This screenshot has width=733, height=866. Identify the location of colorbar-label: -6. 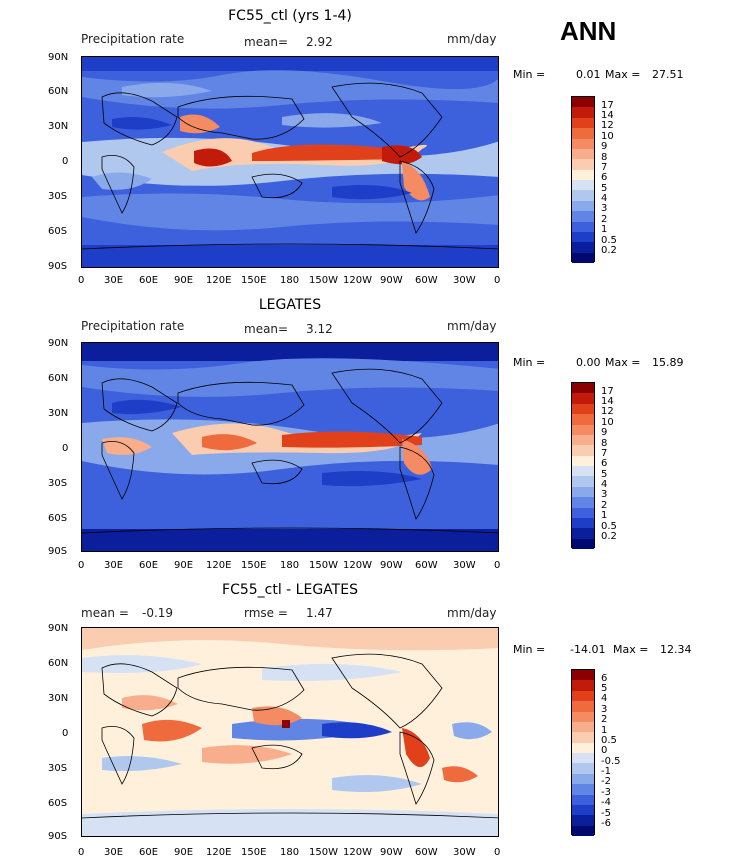
(606, 823).